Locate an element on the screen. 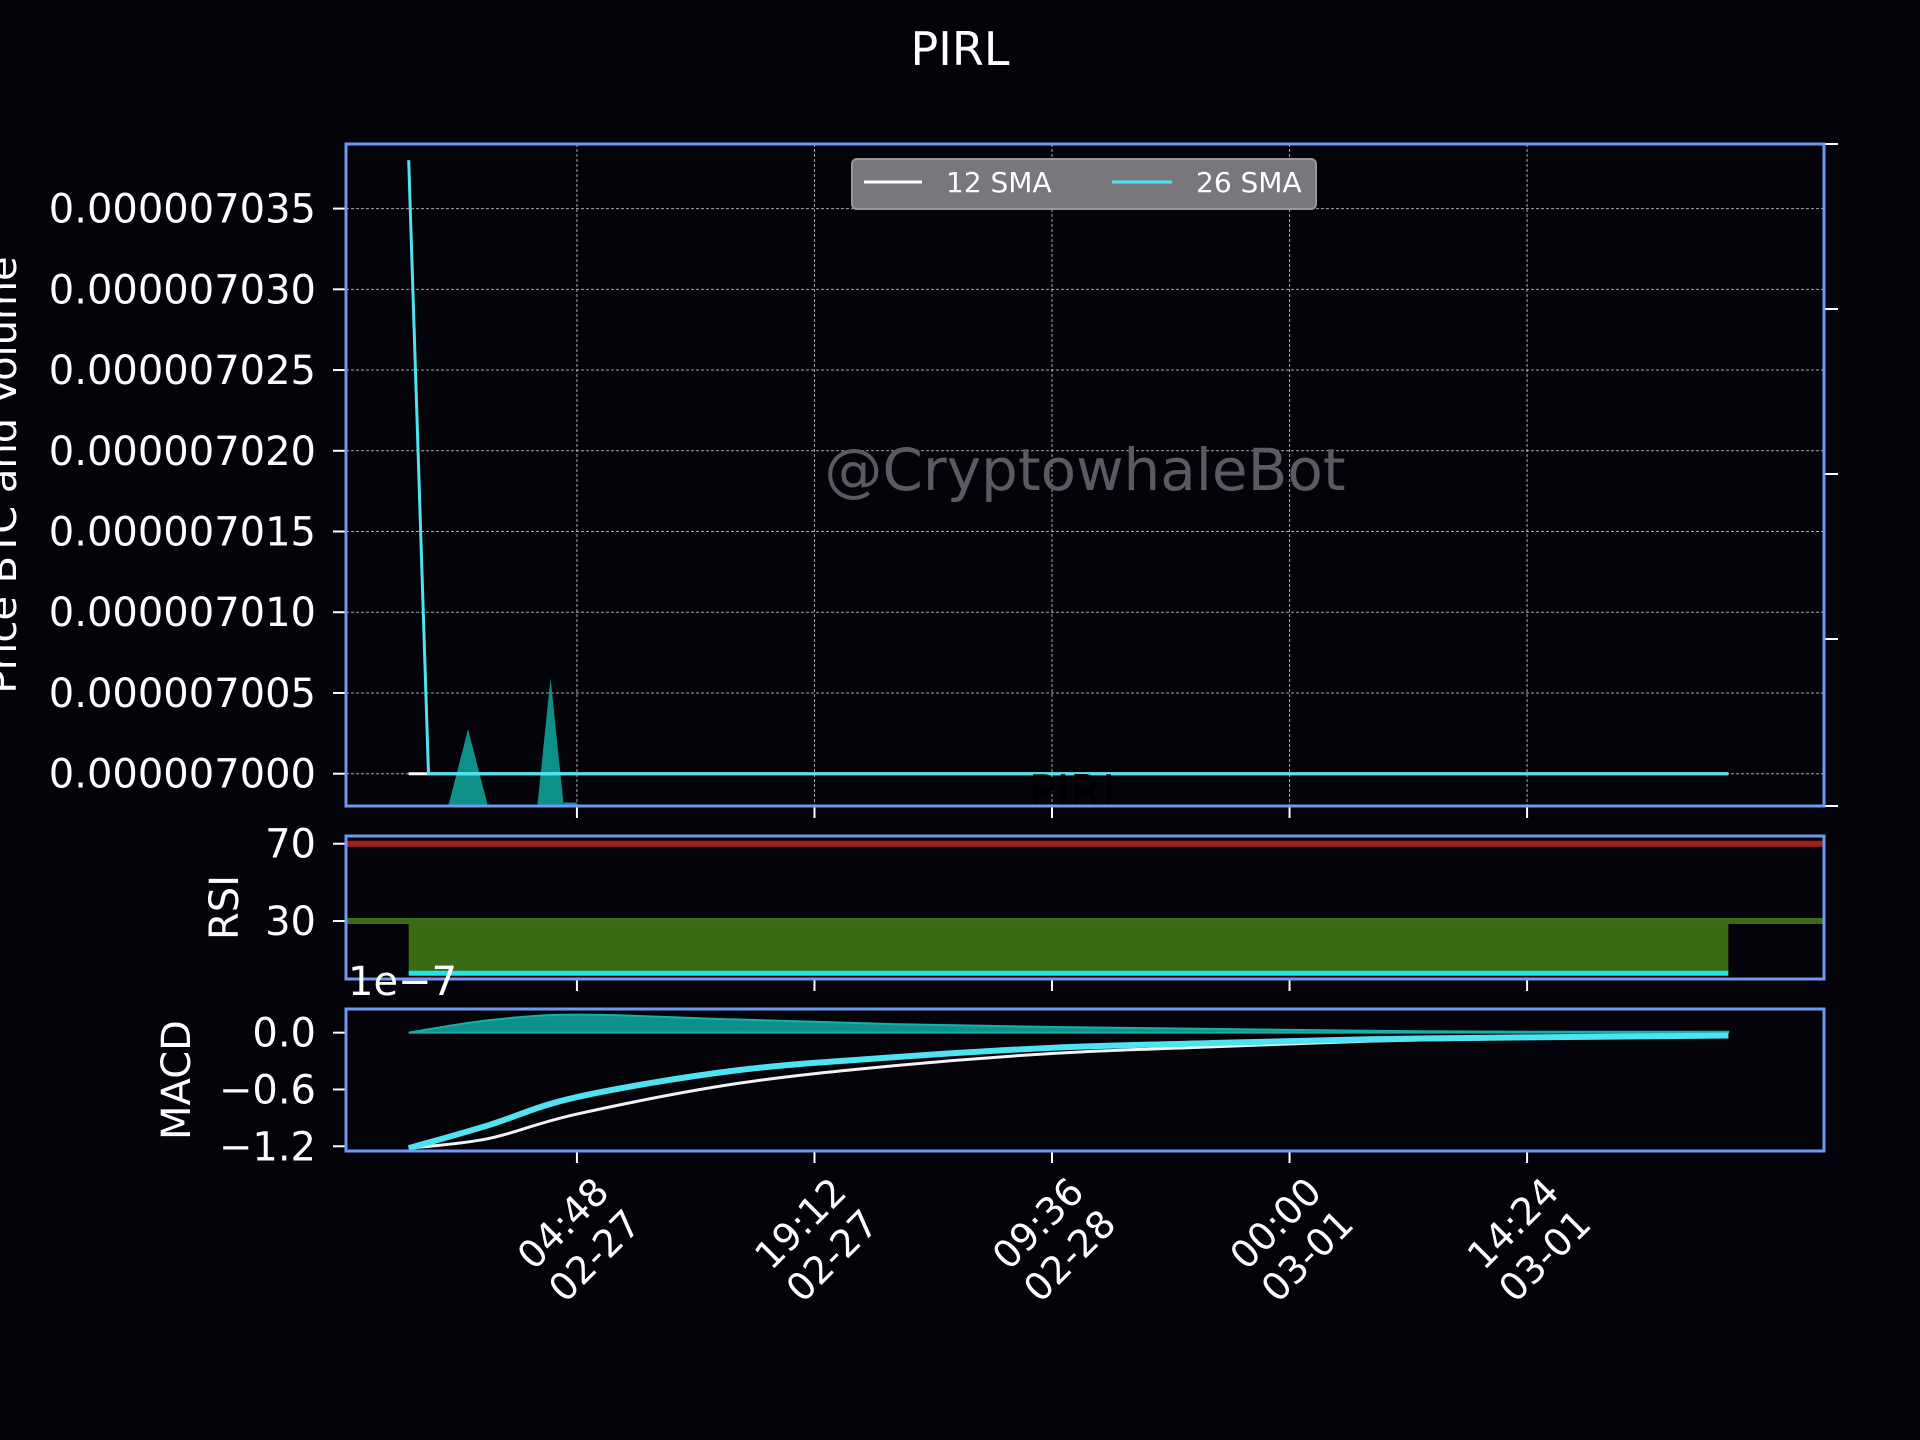  price-tick-label: 0.000007035 is located at coordinates (182, 210).